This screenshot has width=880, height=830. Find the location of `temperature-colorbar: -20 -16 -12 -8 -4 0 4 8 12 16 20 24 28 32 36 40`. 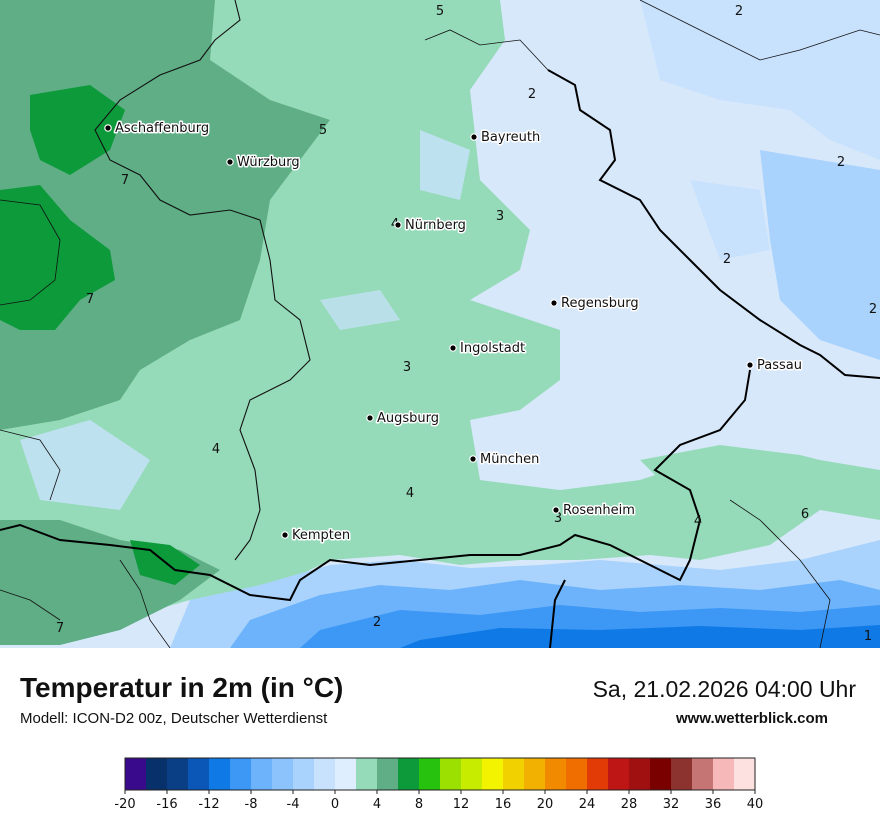

temperature-colorbar: -20 -16 -12 -8 -4 0 4 8 12 16 20 24 28 32 36 40 is located at coordinates (439, 784).